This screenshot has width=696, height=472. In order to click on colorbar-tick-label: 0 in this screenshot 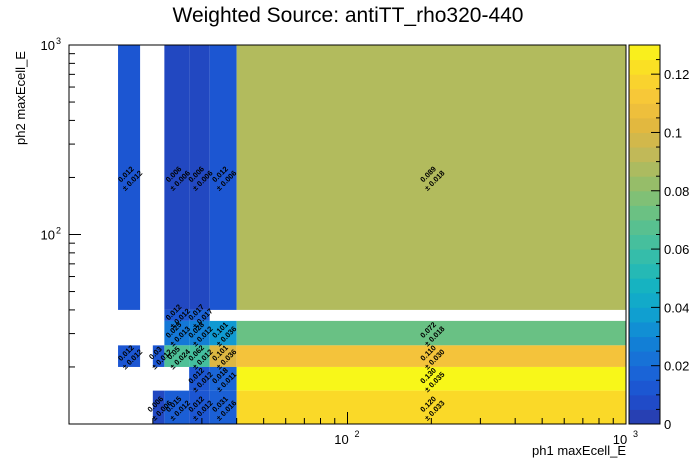, I will do `click(667, 424)`.